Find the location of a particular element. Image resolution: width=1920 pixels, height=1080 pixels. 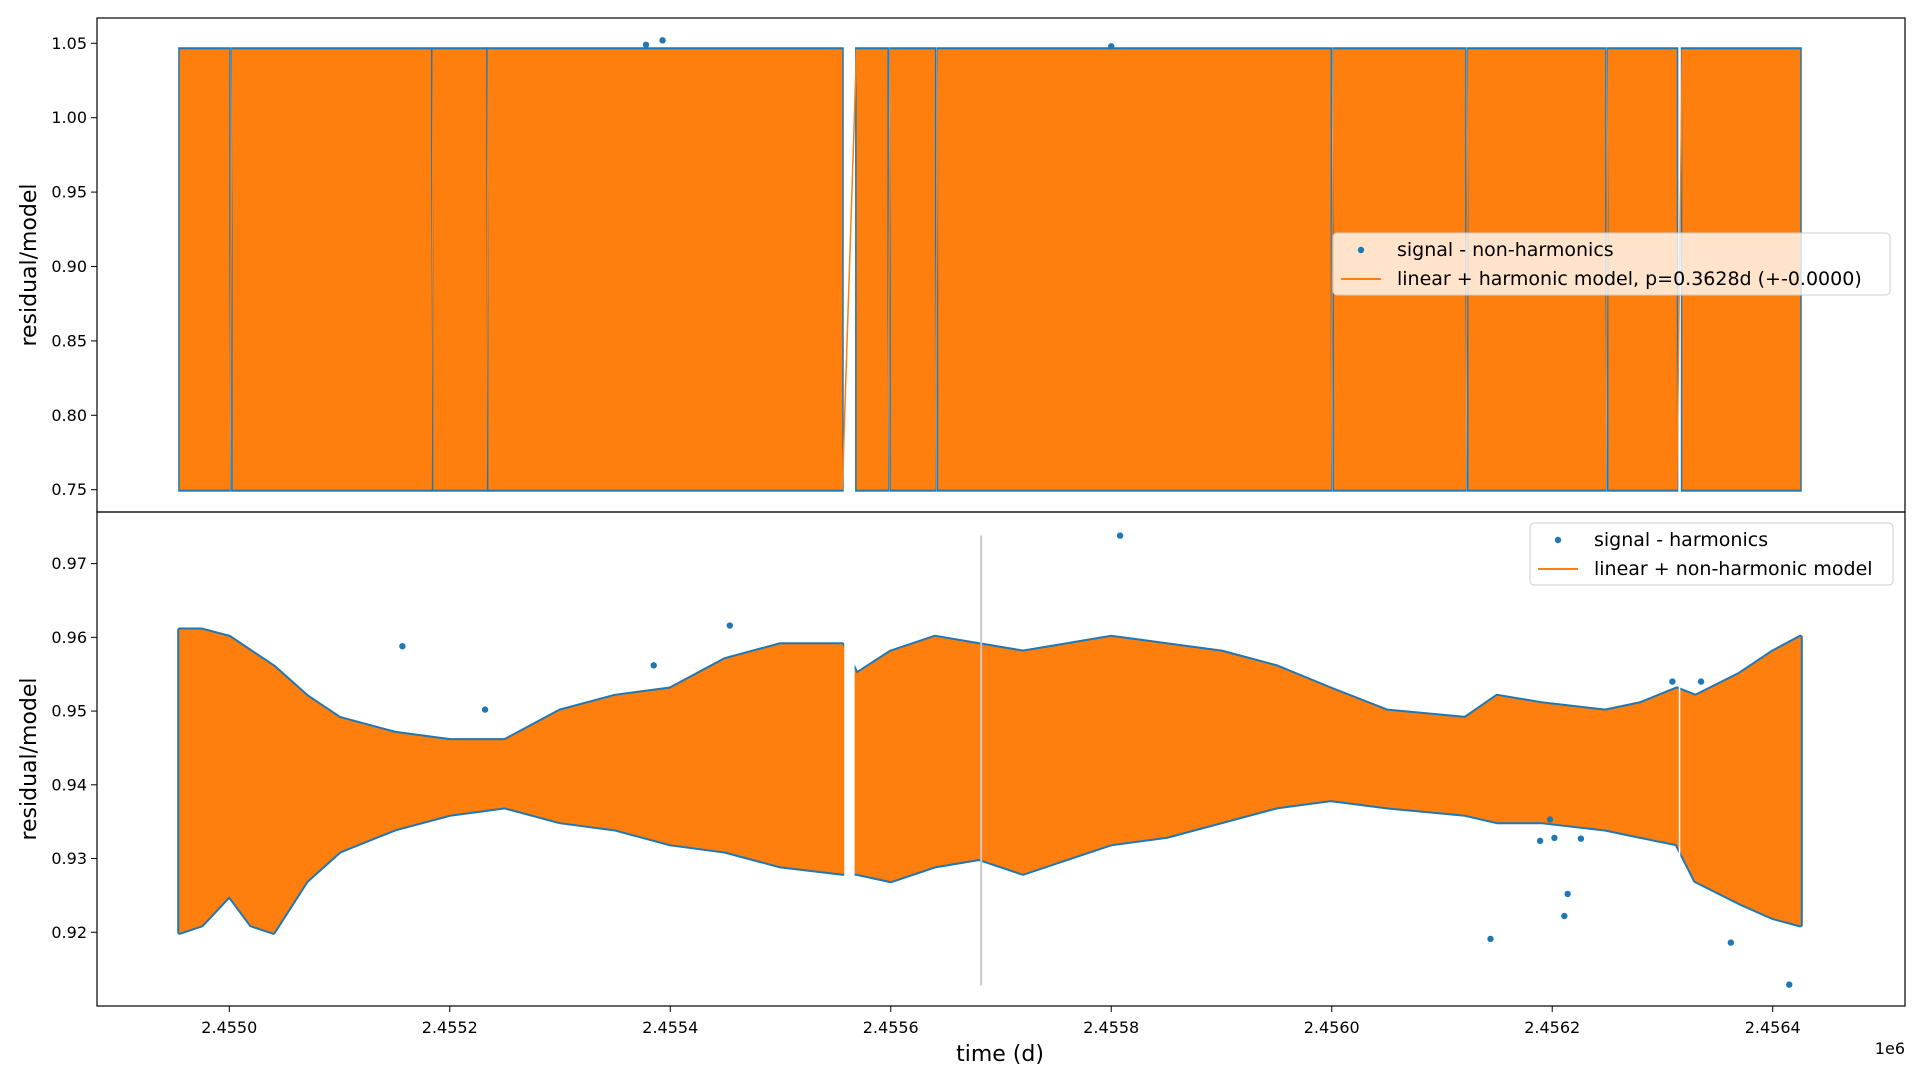

top-y-tick-label: 0.80 is located at coordinates (69, 415).